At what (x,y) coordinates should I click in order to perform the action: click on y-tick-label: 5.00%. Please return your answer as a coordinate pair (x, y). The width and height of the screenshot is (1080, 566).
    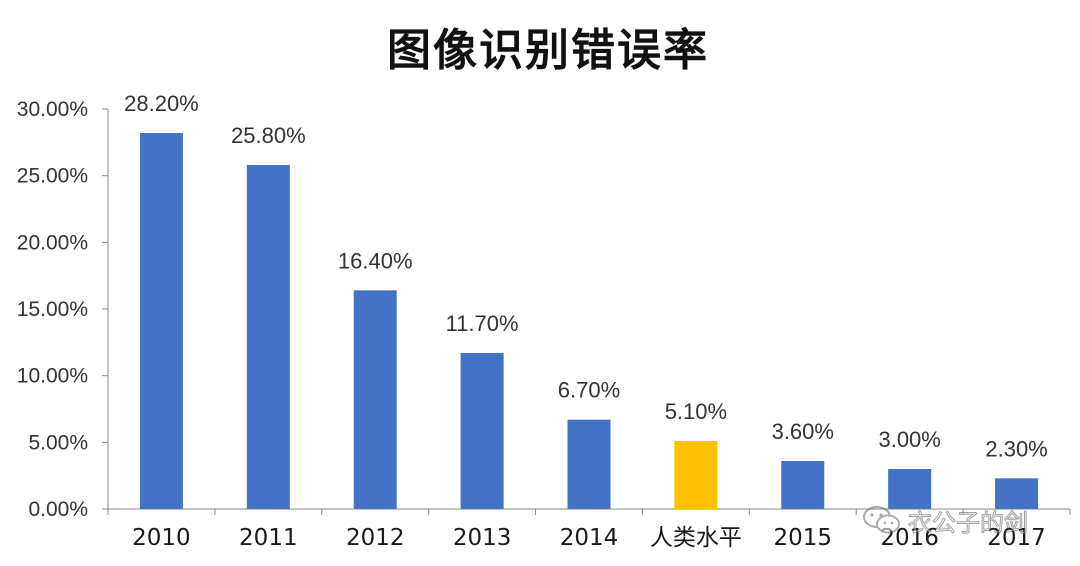
    Looking at the image, I should click on (58, 442).